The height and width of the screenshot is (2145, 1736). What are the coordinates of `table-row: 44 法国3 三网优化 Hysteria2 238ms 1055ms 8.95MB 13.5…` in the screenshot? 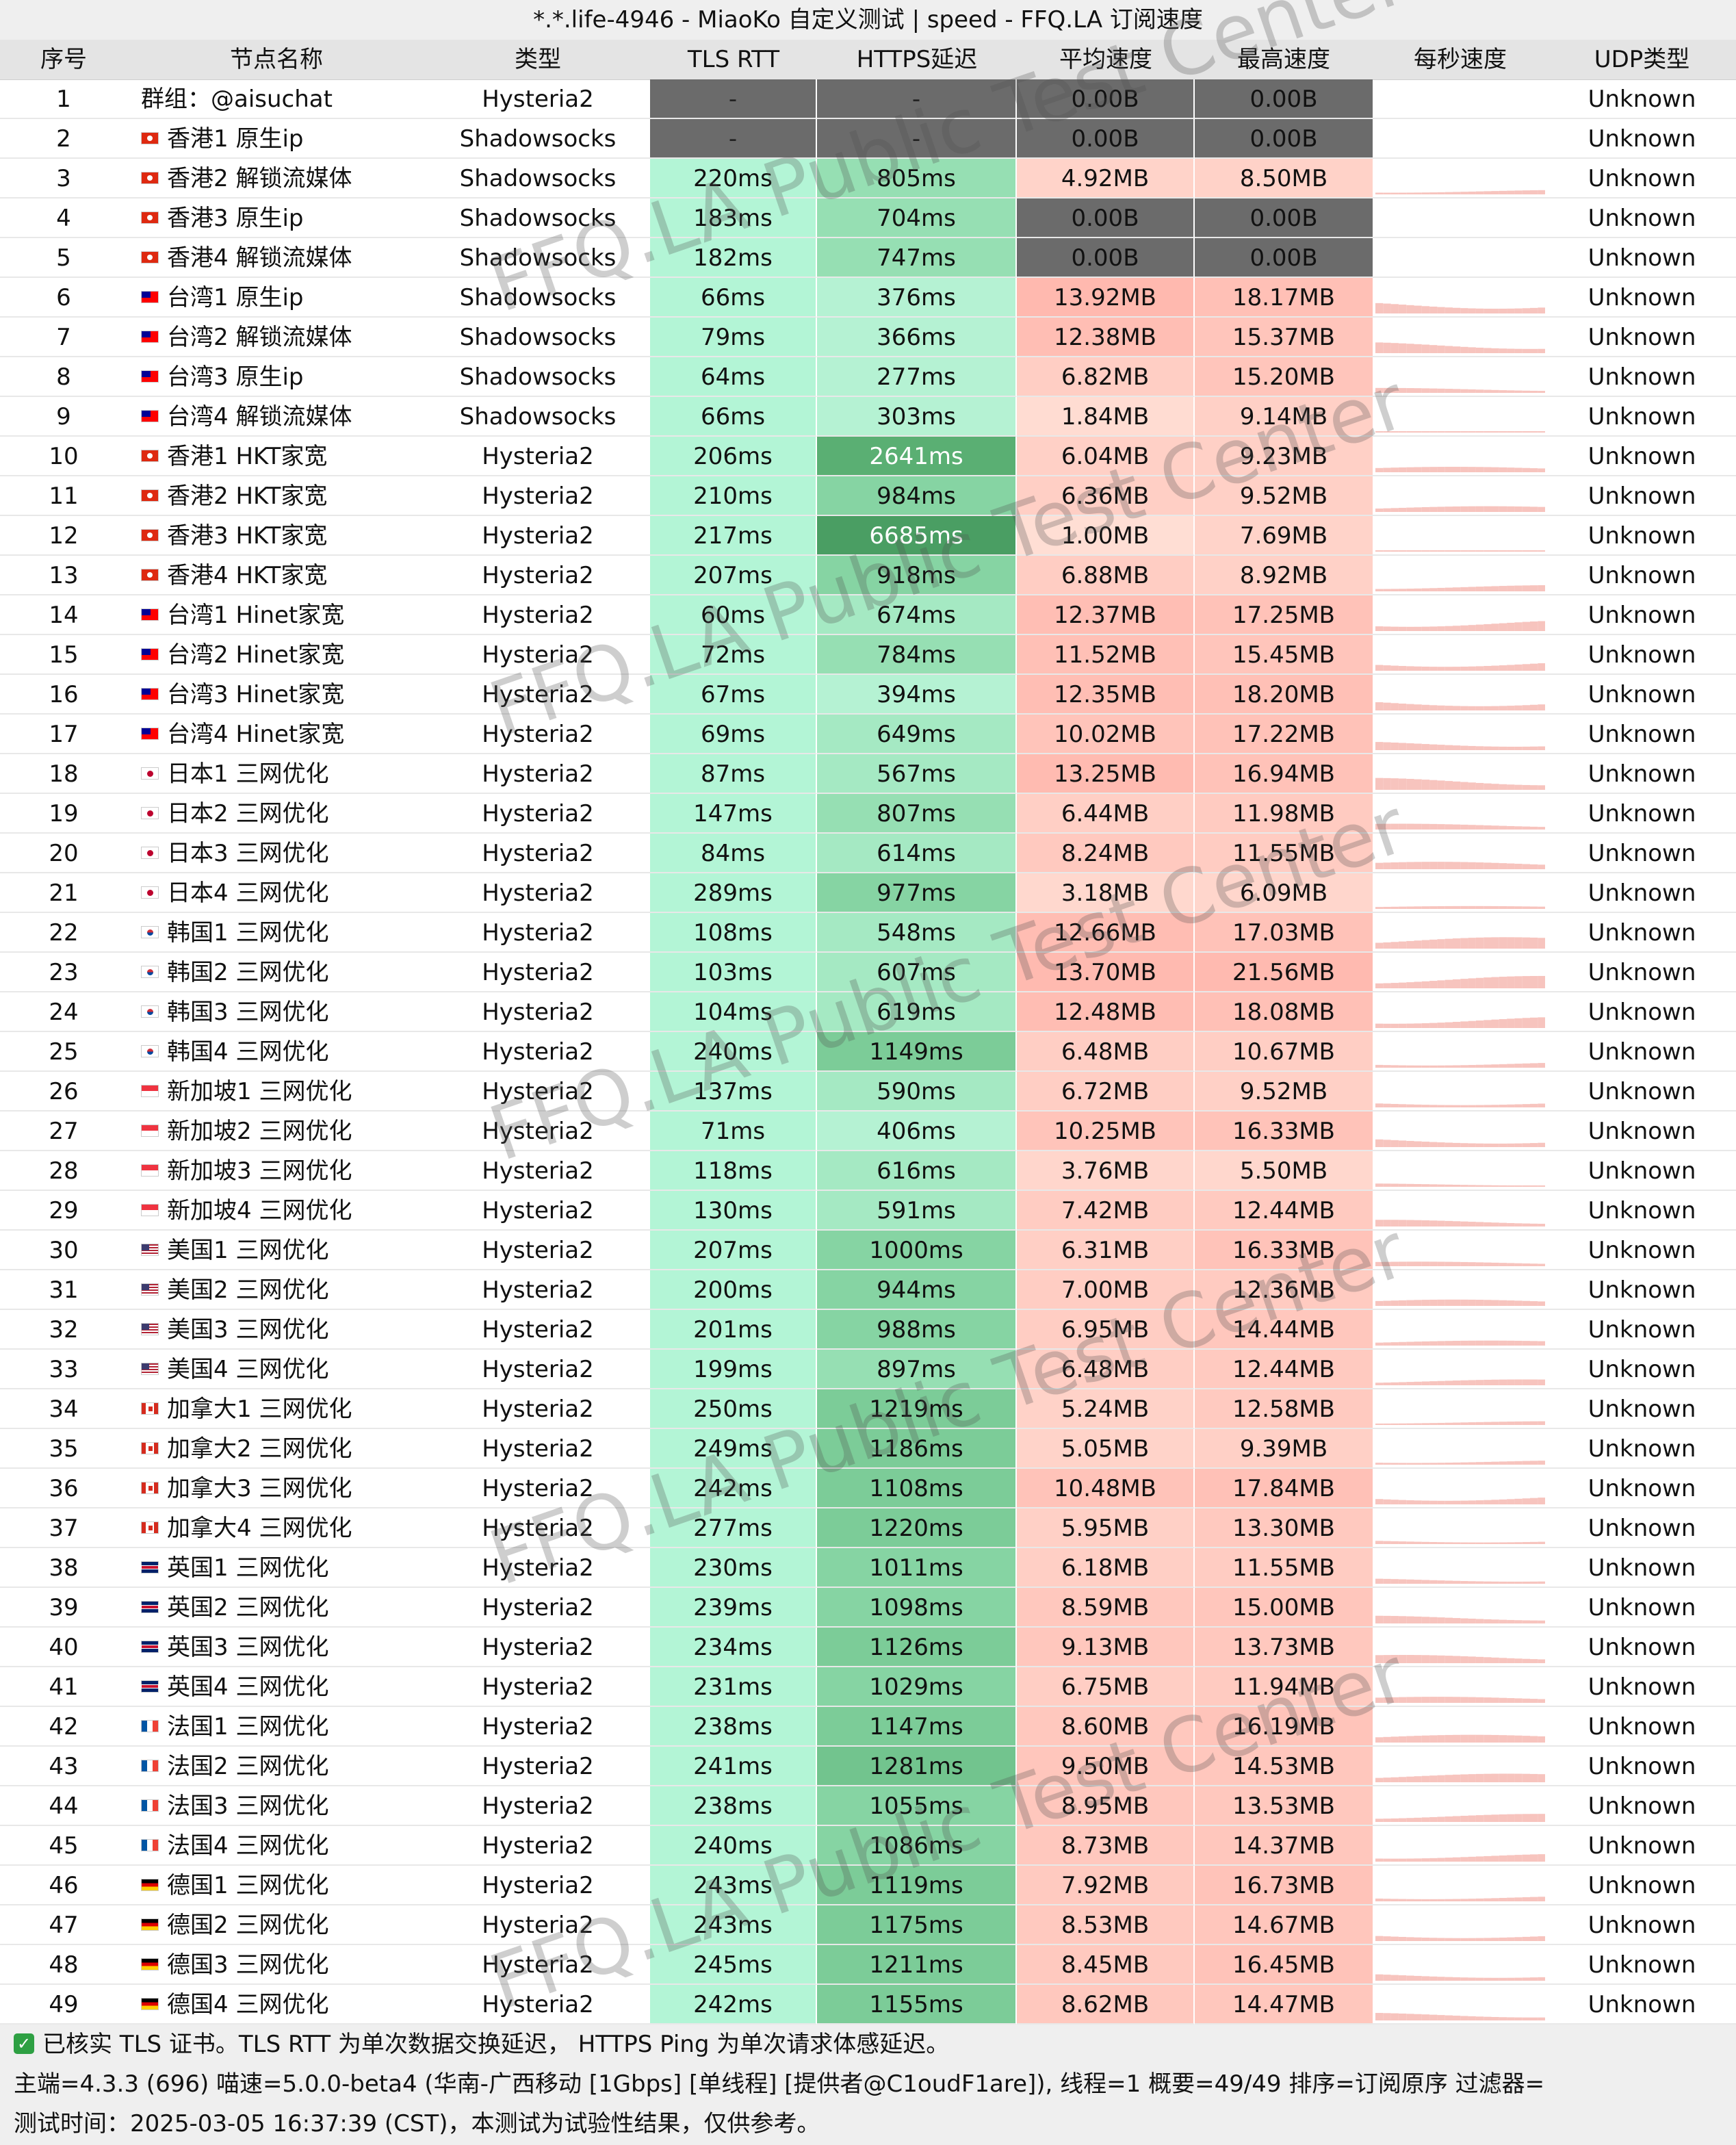 It's located at (868, 1806).